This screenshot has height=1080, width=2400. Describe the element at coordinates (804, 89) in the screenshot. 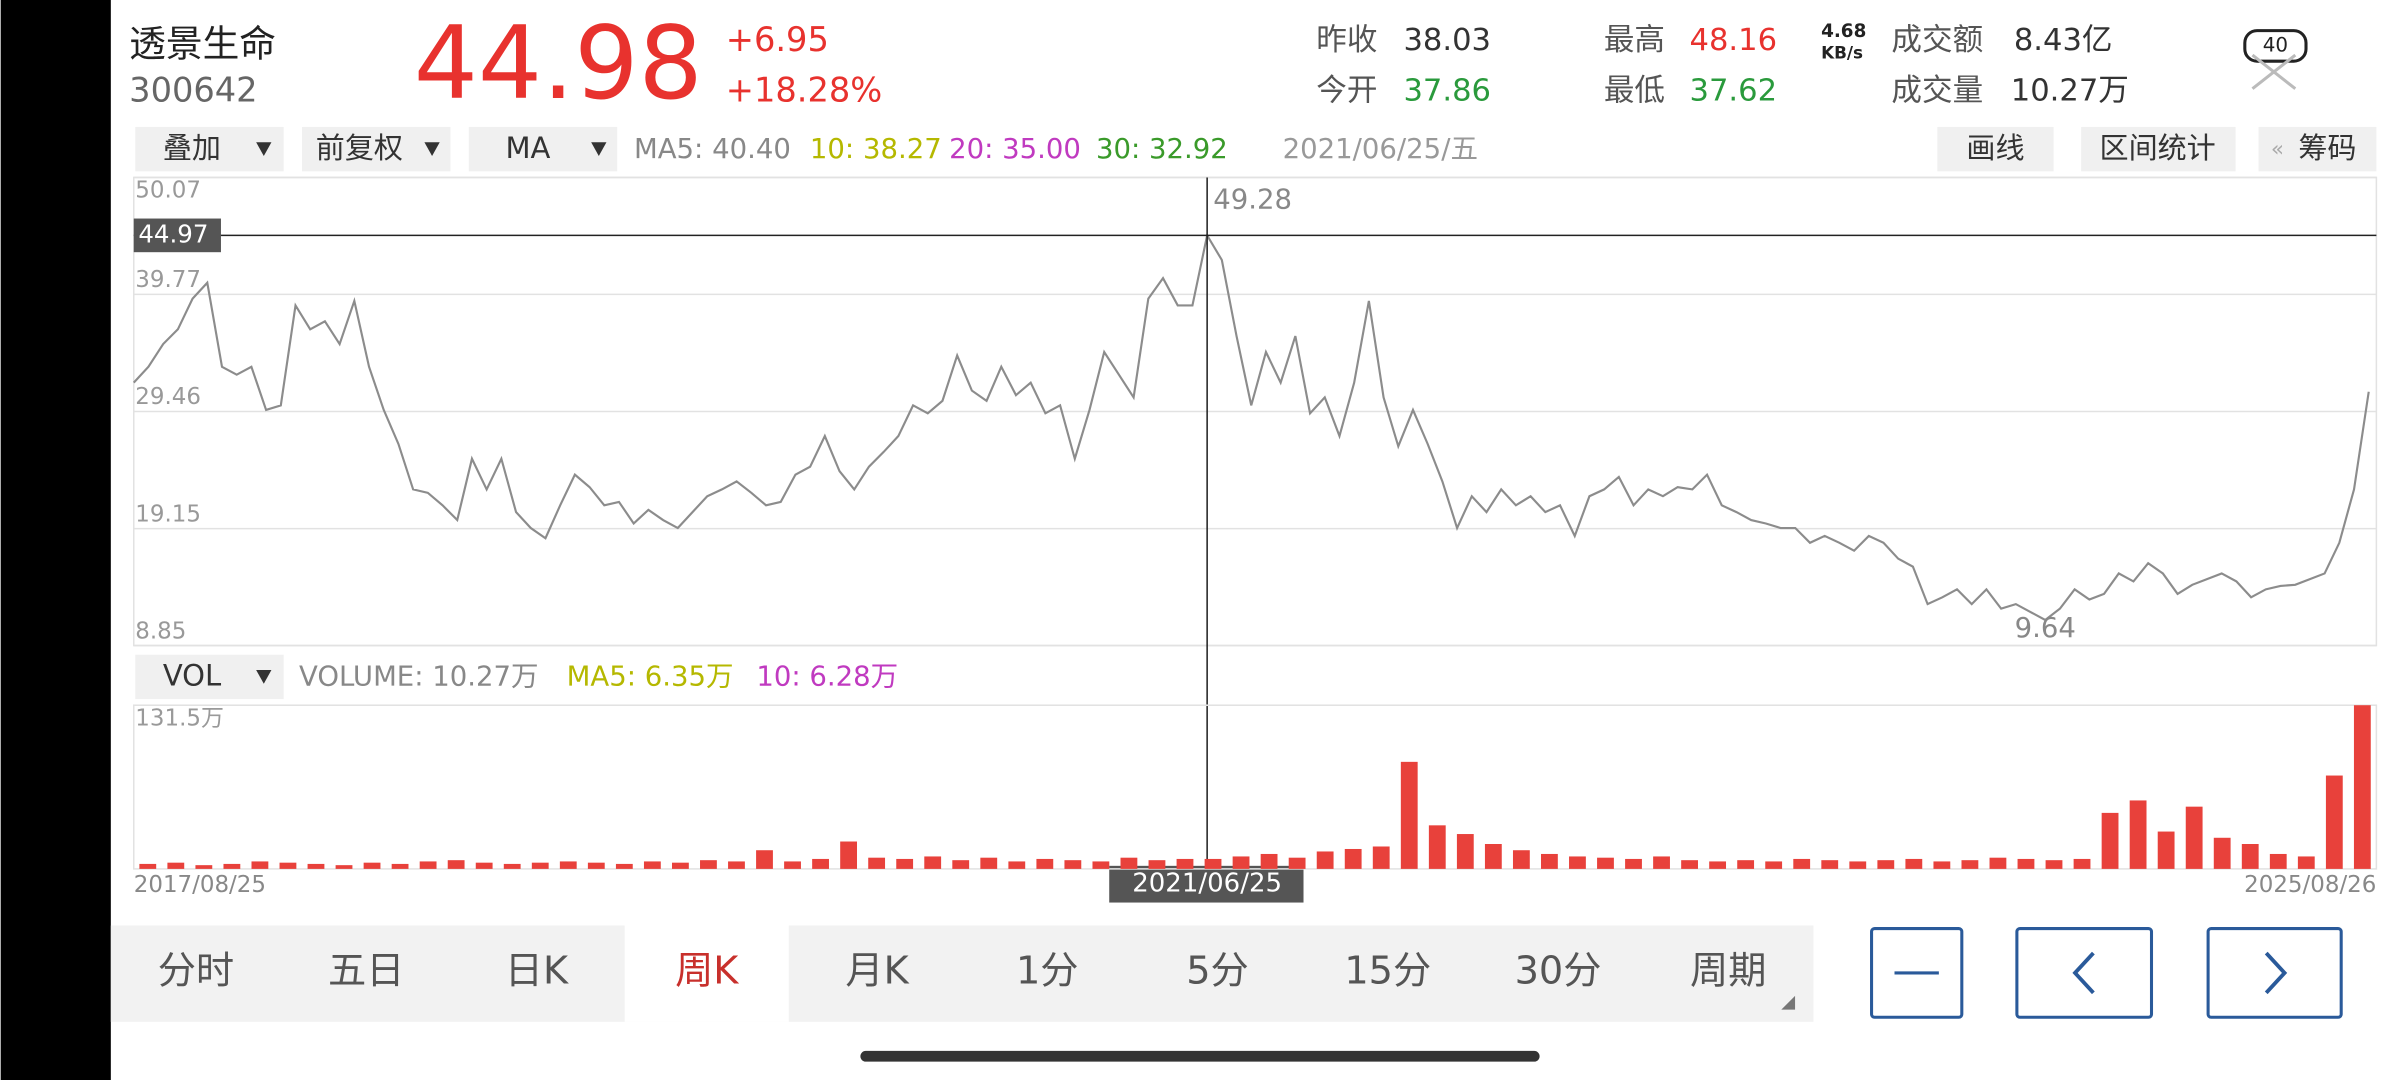

I see `change-pct: +18.28%` at that location.